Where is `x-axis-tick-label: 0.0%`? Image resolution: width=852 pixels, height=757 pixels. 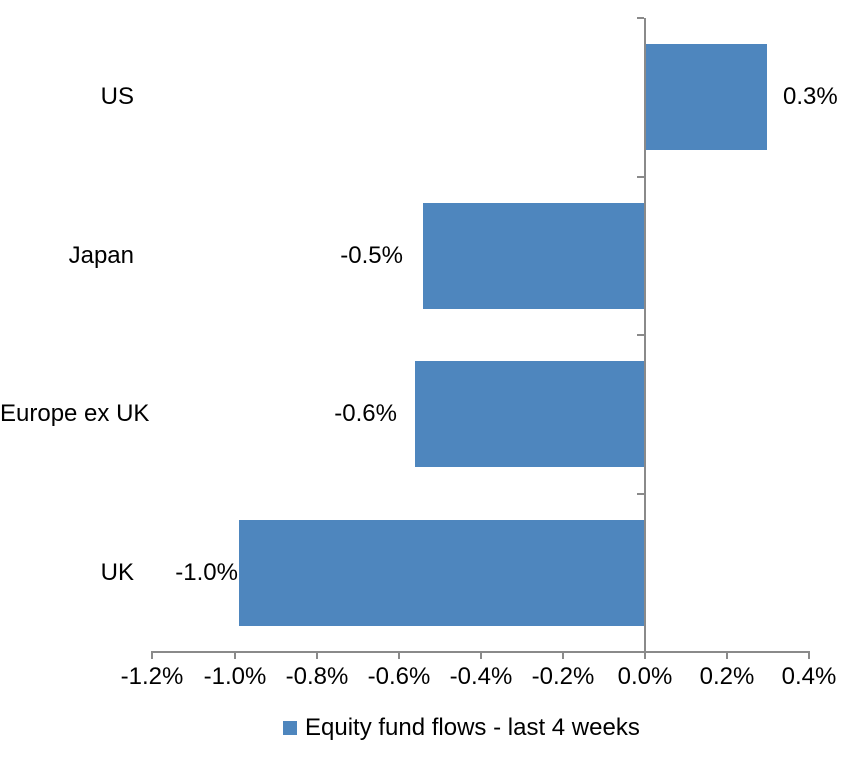 x-axis-tick-label: 0.0% is located at coordinates (645, 676).